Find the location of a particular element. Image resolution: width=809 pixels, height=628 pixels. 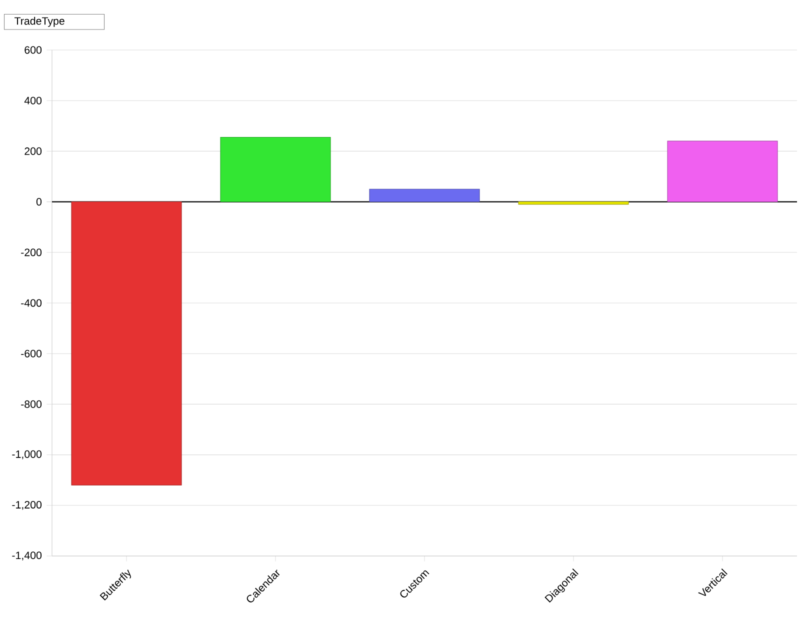

y-tick-label: 0 is located at coordinates (39, 202).